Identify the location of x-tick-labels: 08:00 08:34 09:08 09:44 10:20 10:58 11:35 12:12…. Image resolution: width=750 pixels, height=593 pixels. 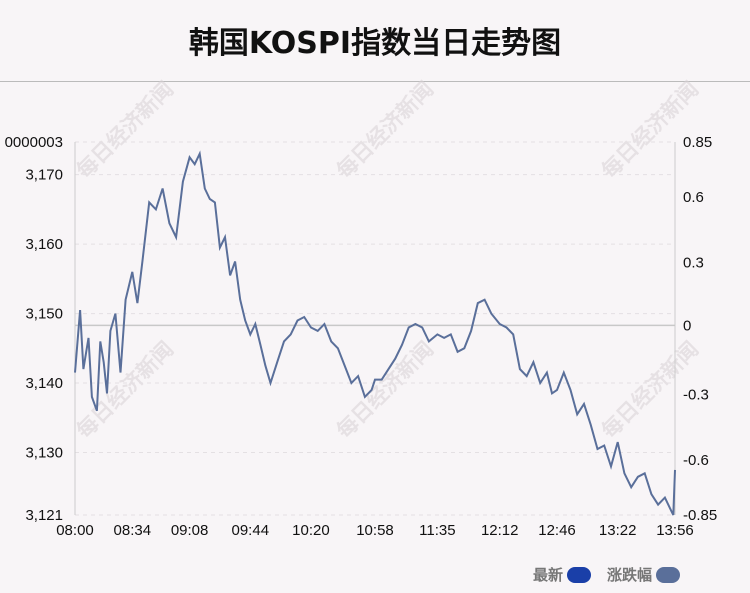
(375, 530).